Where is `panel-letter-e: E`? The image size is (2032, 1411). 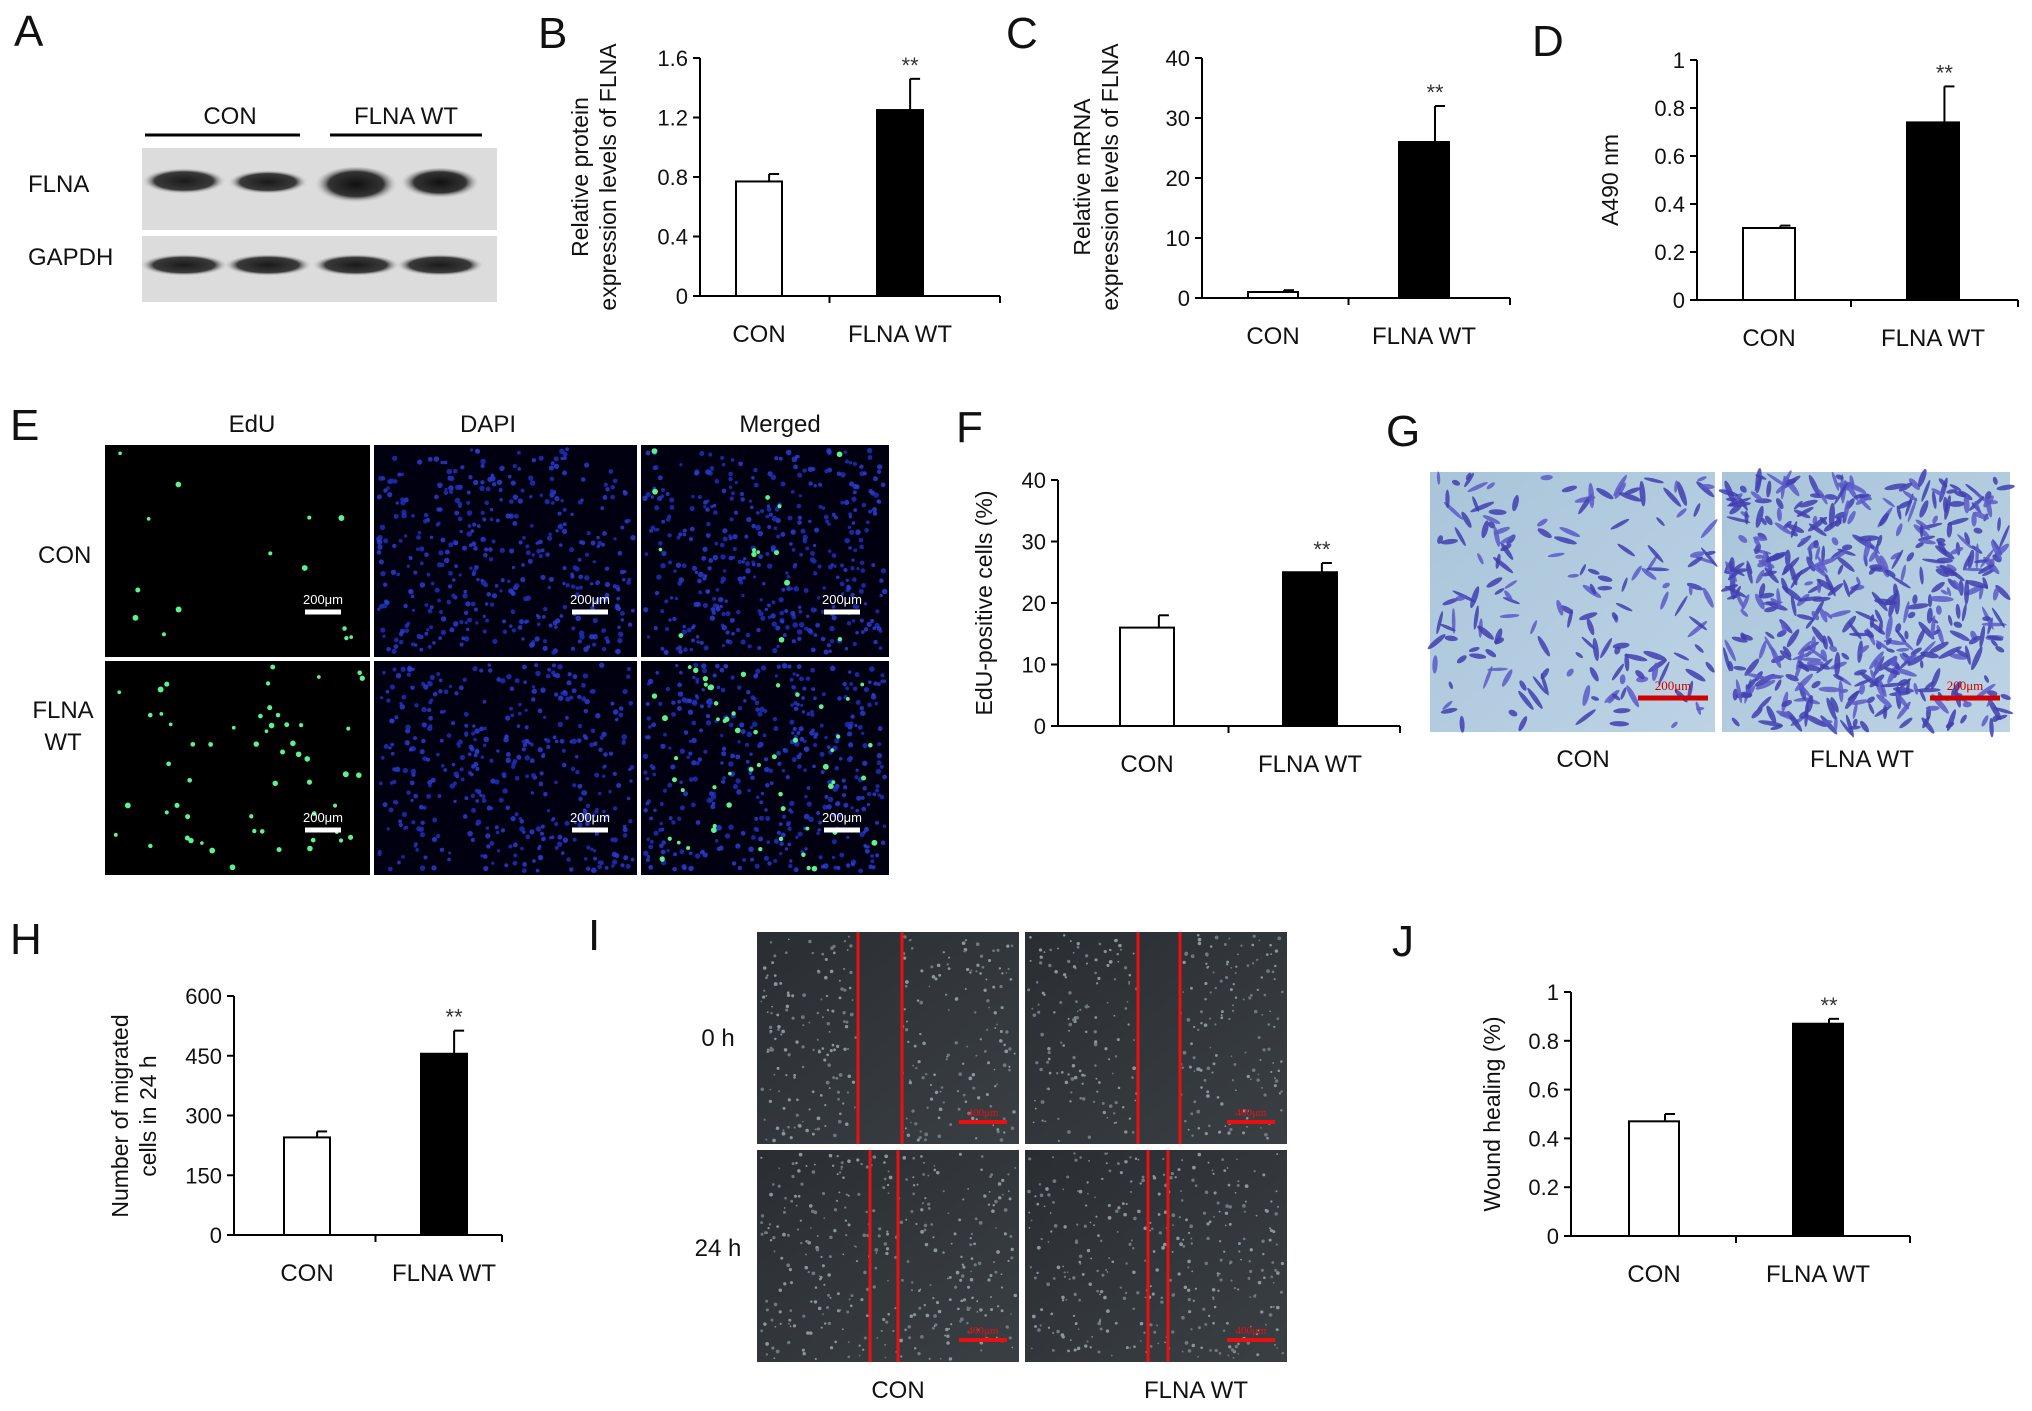
panel-letter-e: E is located at coordinates (24, 425).